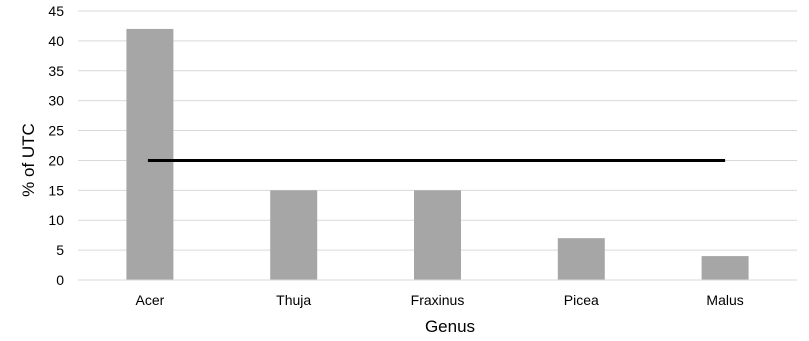 This screenshot has height=341, width=809. I want to click on y-tick-label: 40, so click(56, 41).